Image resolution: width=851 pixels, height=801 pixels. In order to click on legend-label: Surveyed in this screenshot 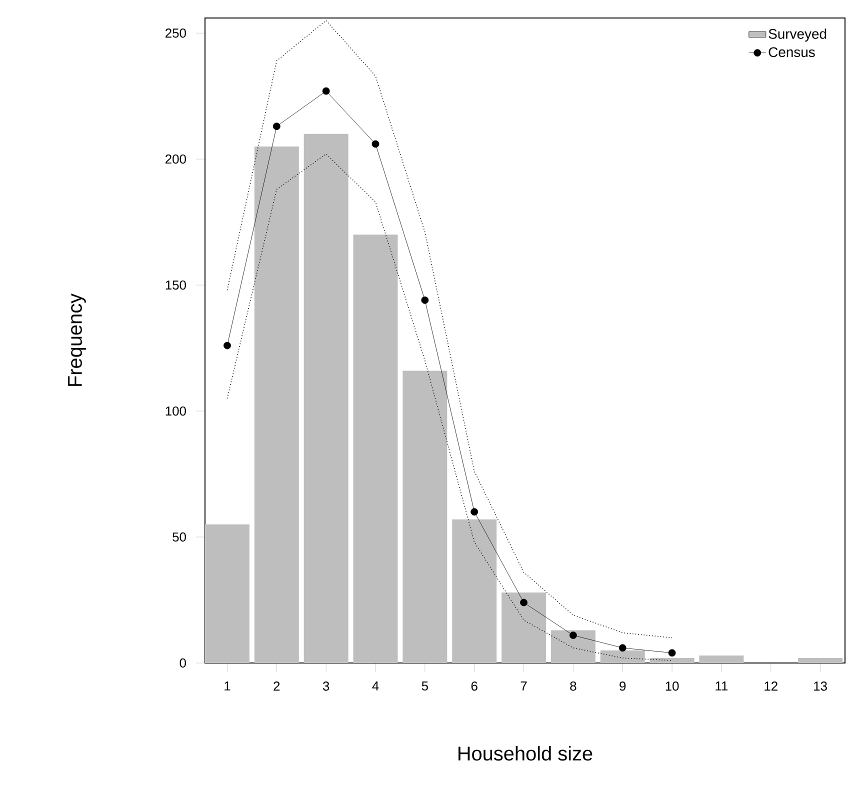, I will do `click(797, 35)`.